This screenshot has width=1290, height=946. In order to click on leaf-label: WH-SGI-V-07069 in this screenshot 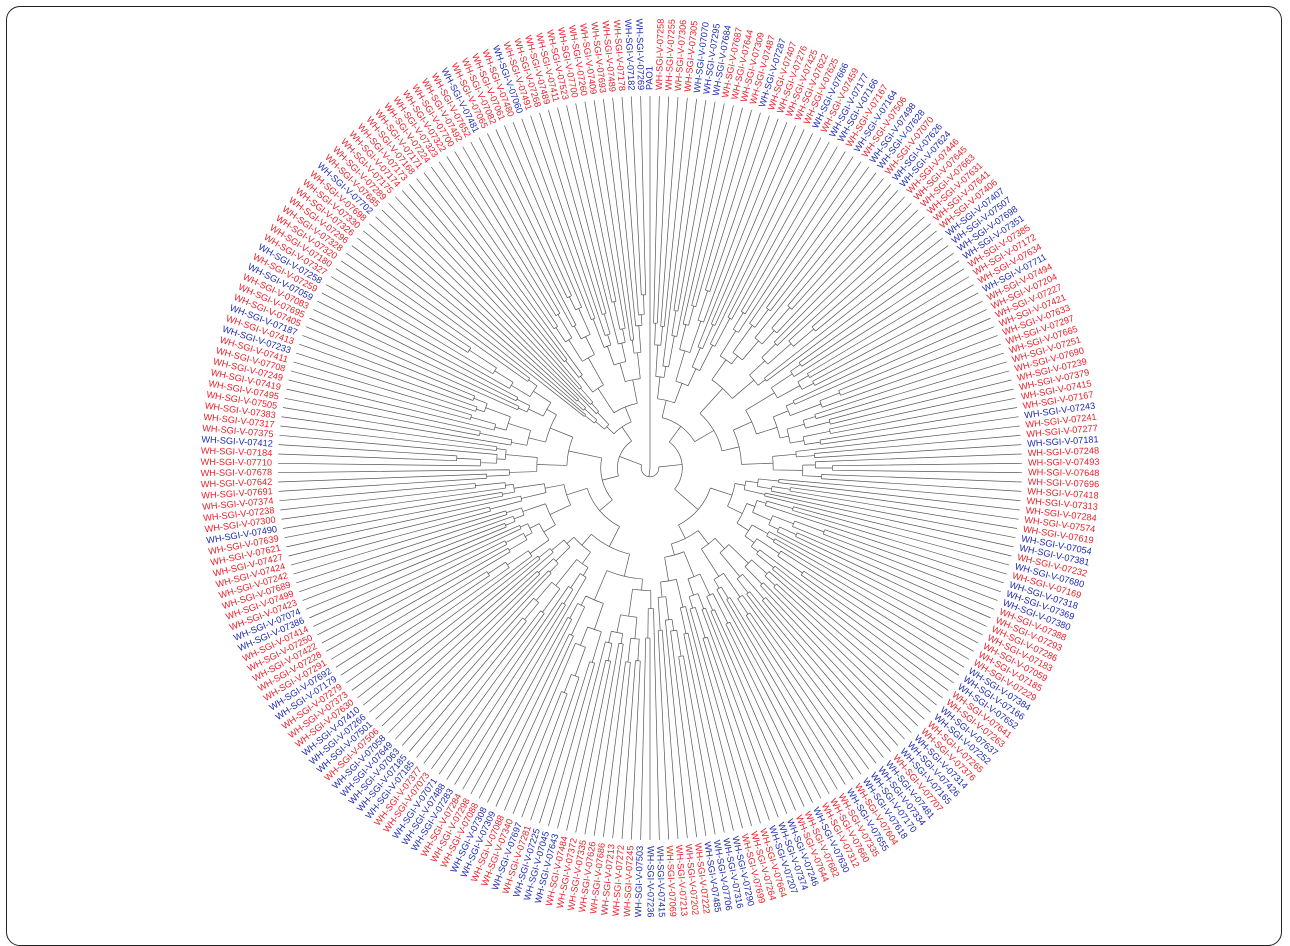, I will do `click(672, 881)`.